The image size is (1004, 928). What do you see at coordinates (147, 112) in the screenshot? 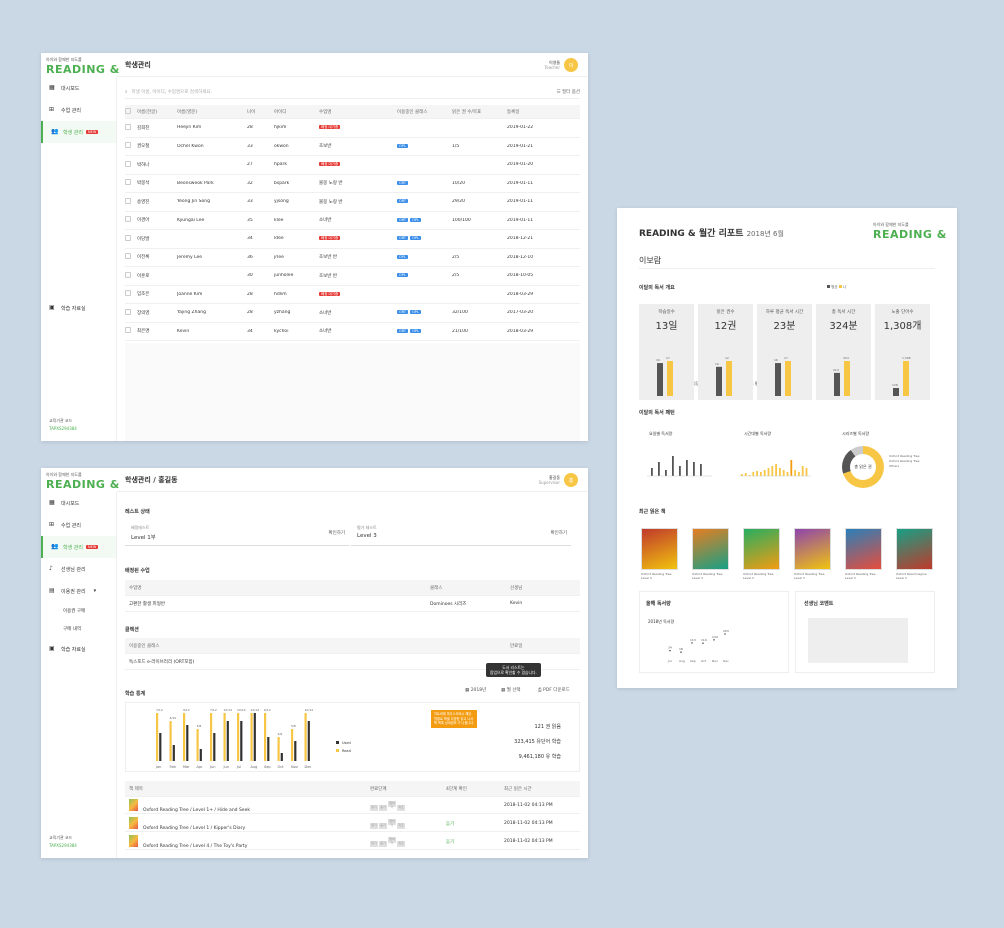
I see `column-header: 이름(한글)` at bounding box center [147, 112].